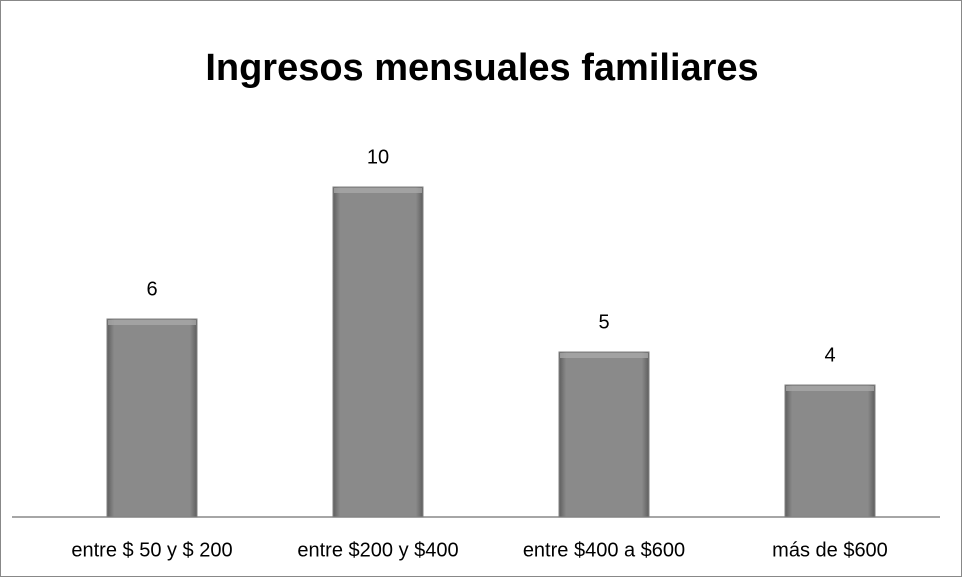 The image size is (963, 578). Describe the element at coordinates (603, 322) in the screenshot. I see `data-label: 5` at that location.